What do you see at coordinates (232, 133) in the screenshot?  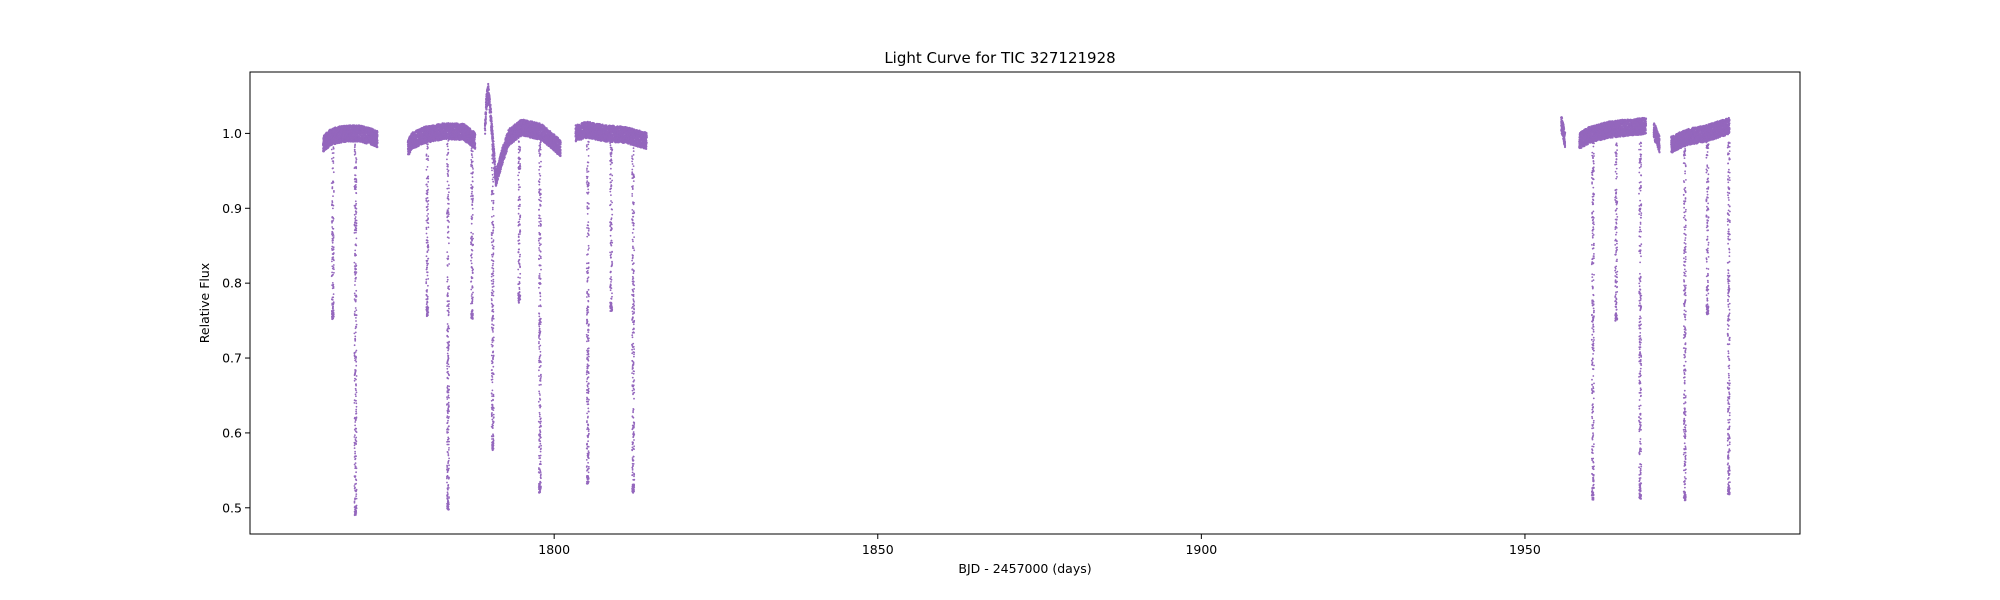 I see `y-tick-label: 1.0` at bounding box center [232, 133].